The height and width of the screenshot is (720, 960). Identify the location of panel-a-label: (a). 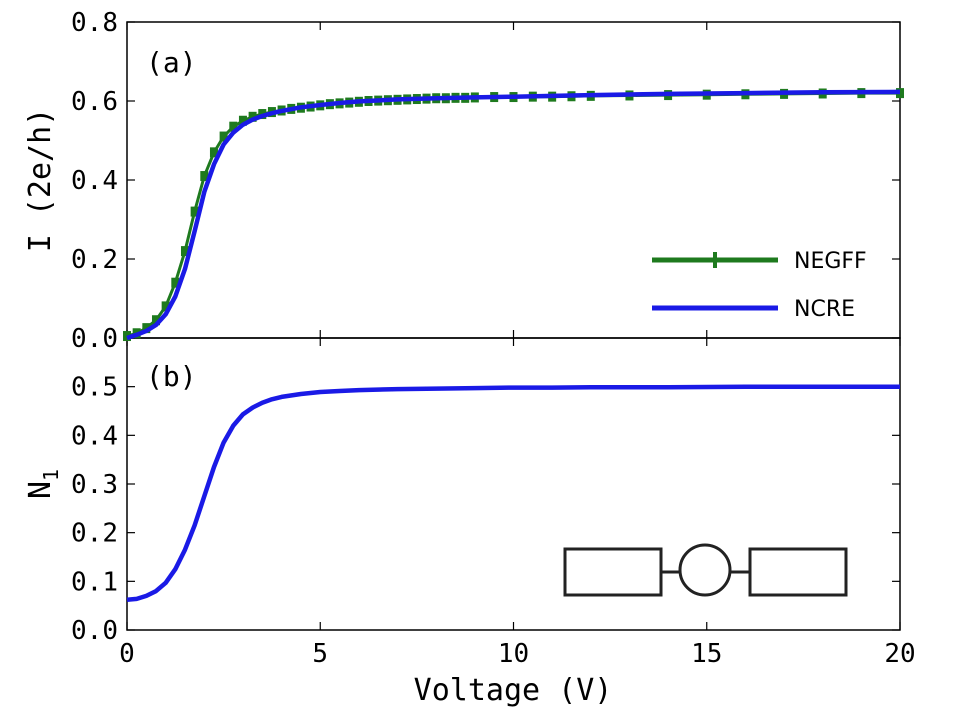
(171, 62).